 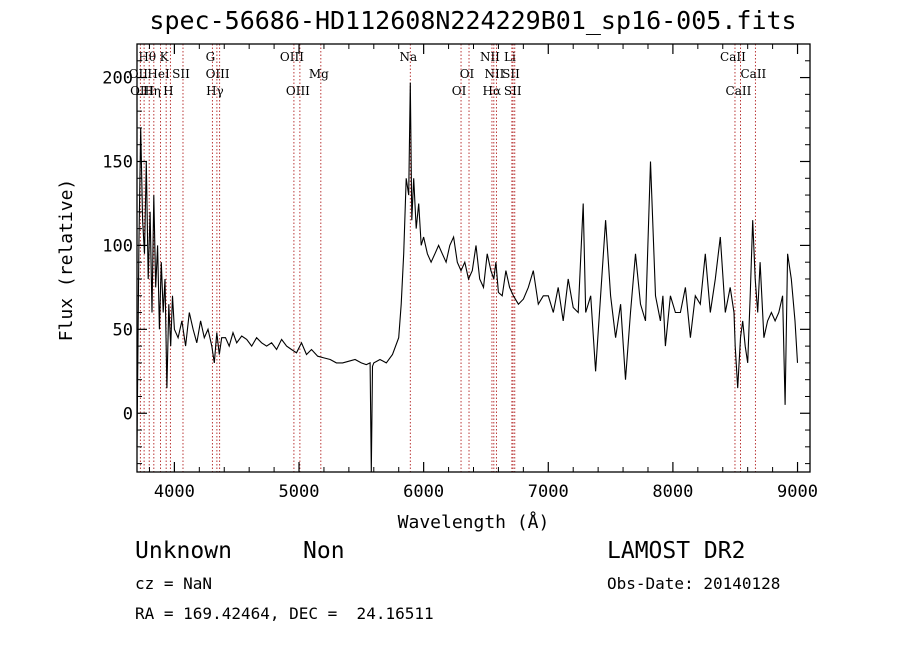 What do you see at coordinates (165, 57) in the screenshot?
I see `spectral-line-label: K` at bounding box center [165, 57].